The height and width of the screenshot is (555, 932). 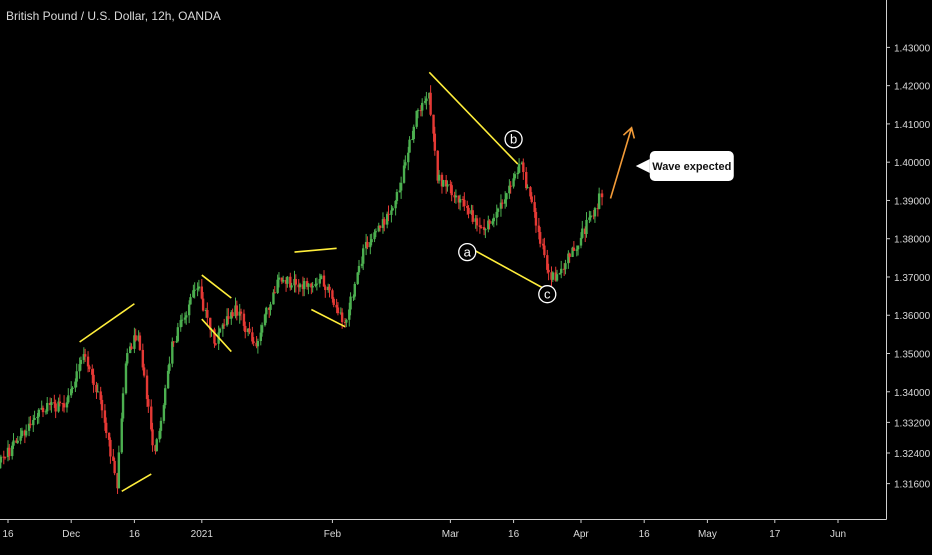 What do you see at coordinates (642, 166) in the screenshot?
I see `callout-pointer` at bounding box center [642, 166].